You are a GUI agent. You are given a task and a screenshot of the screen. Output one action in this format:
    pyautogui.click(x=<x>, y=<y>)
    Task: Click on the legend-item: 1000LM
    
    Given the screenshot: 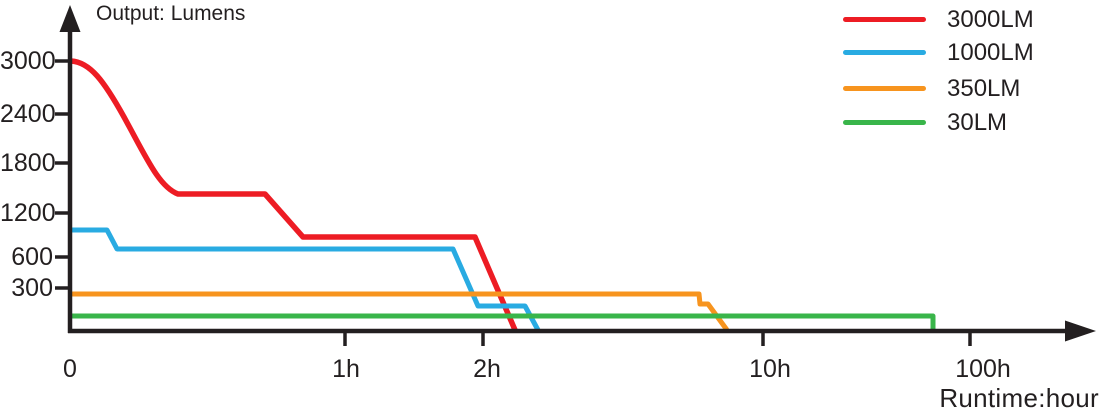 What is the action you would take?
    pyautogui.click(x=938, y=52)
    